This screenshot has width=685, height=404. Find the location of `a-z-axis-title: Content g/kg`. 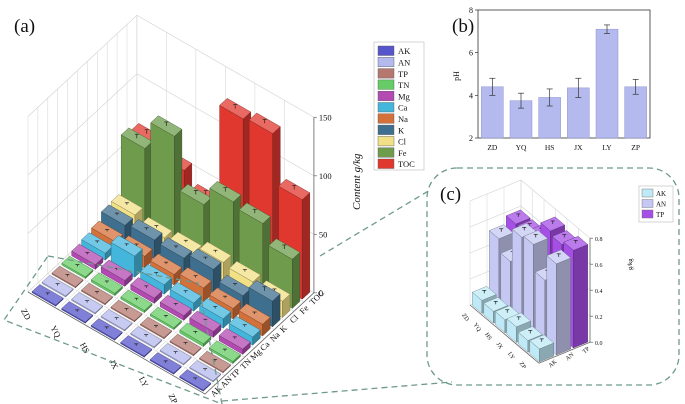

a-z-axis-title: Content g/kg is located at coordinates (357, 181).